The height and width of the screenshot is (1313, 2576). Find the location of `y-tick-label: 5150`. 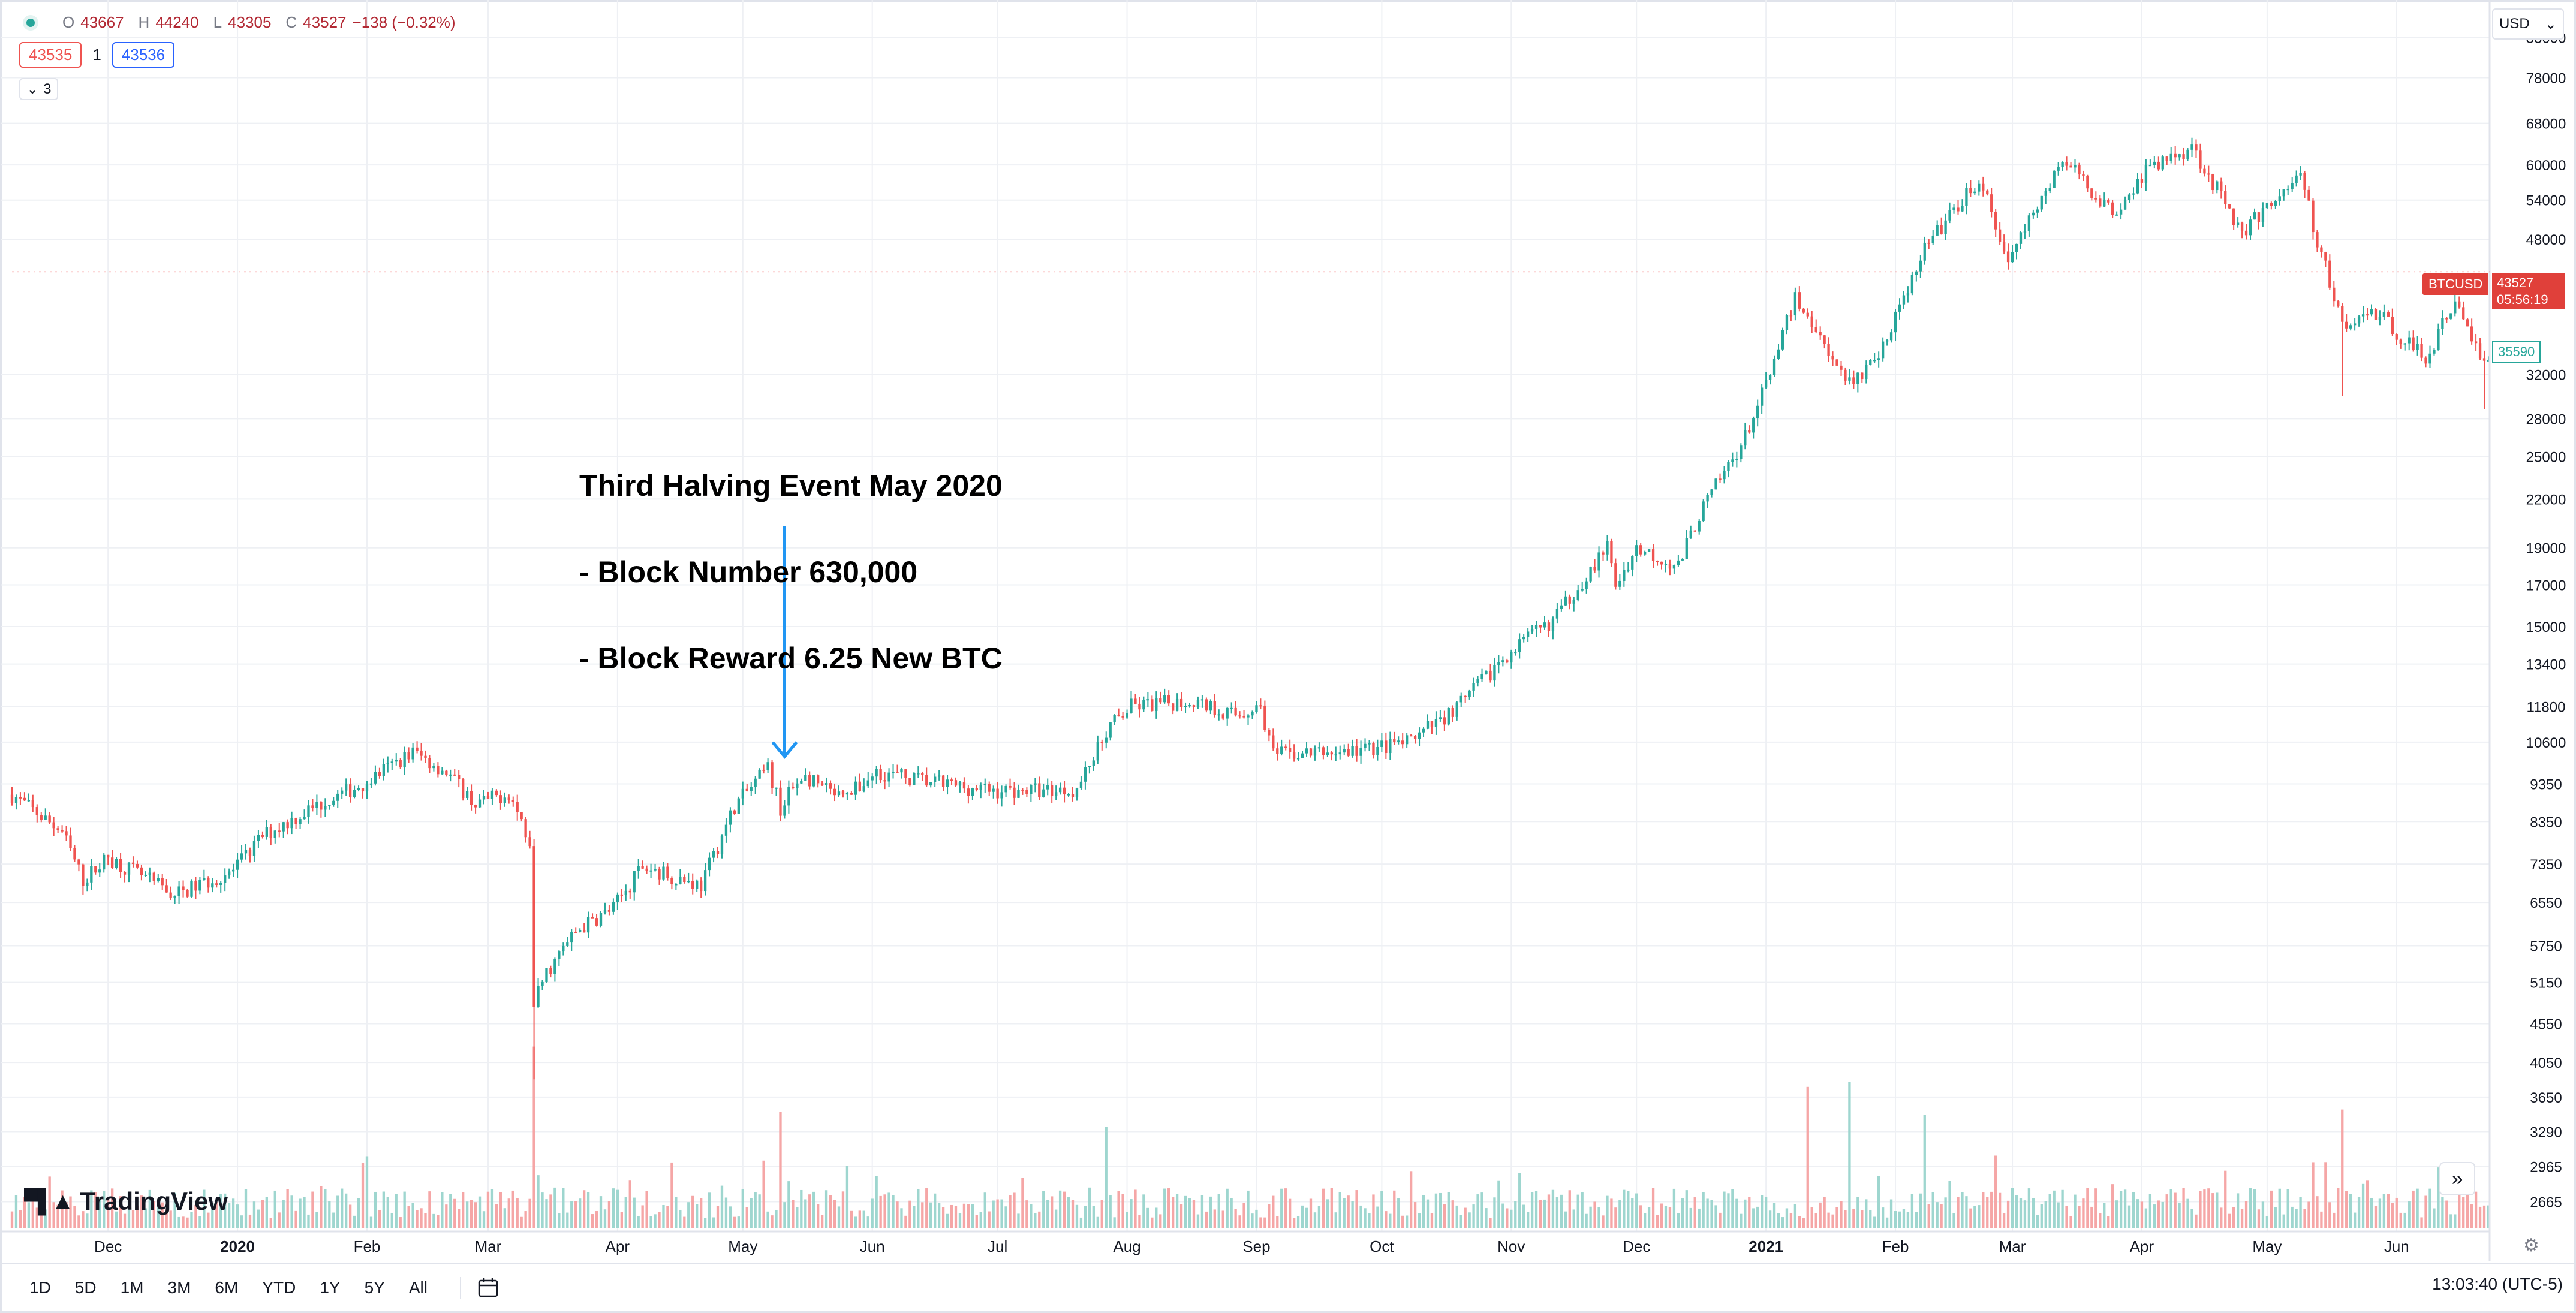

y-tick-label: 5150 is located at coordinates (2546, 983).